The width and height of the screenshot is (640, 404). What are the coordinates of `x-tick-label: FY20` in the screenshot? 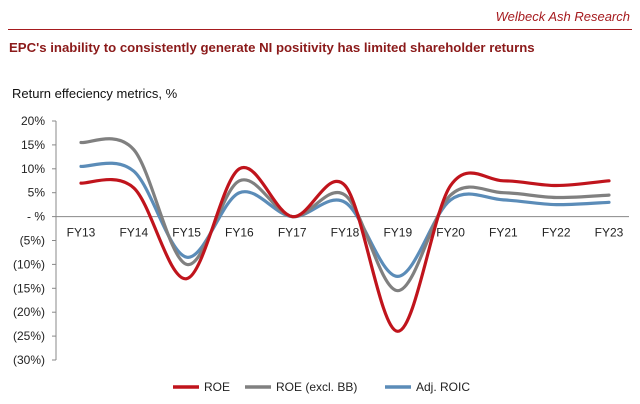 It's located at (450, 233).